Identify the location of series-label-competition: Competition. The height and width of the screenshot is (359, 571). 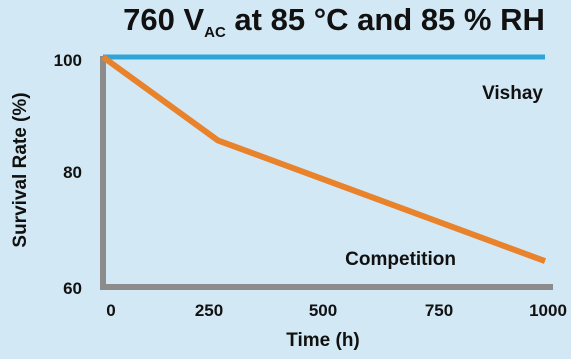
(400, 259).